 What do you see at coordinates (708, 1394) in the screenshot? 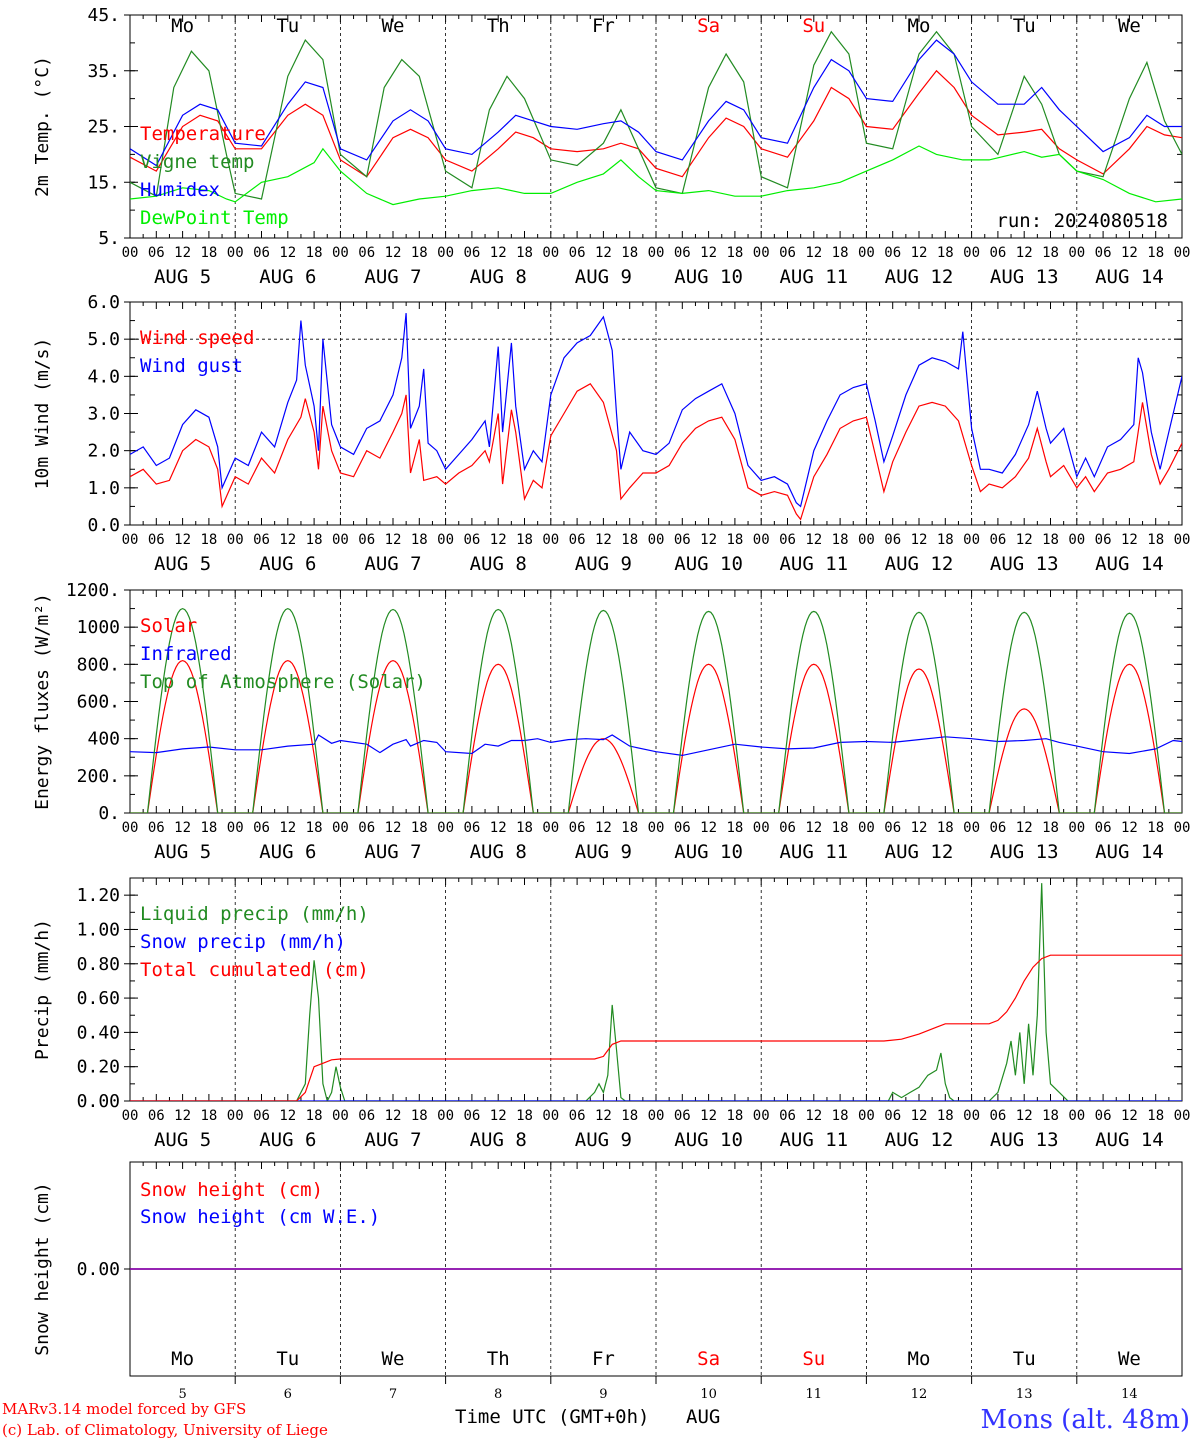
I see `bottom-day-number: 10` at bounding box center [708, 1394].